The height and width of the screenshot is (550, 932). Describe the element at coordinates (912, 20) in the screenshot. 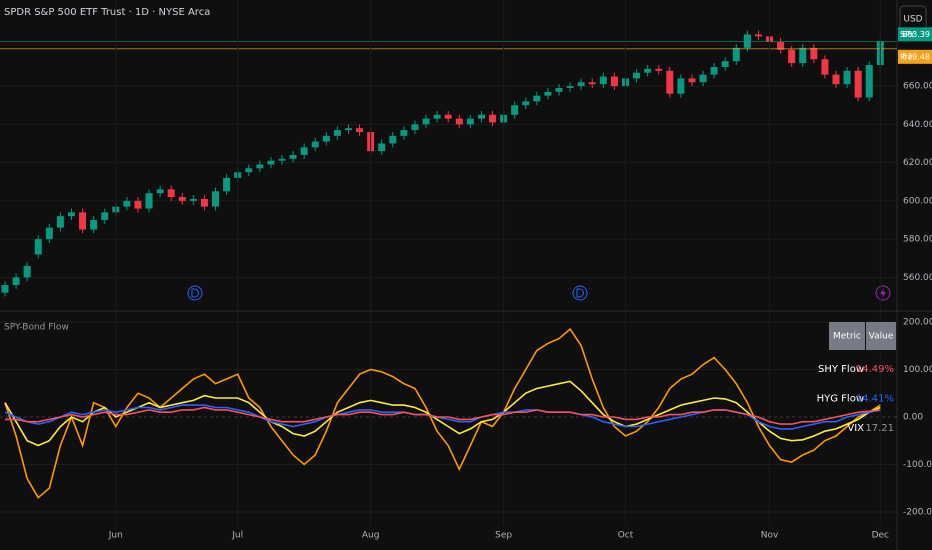

I see `currency-label: USD` at that location.